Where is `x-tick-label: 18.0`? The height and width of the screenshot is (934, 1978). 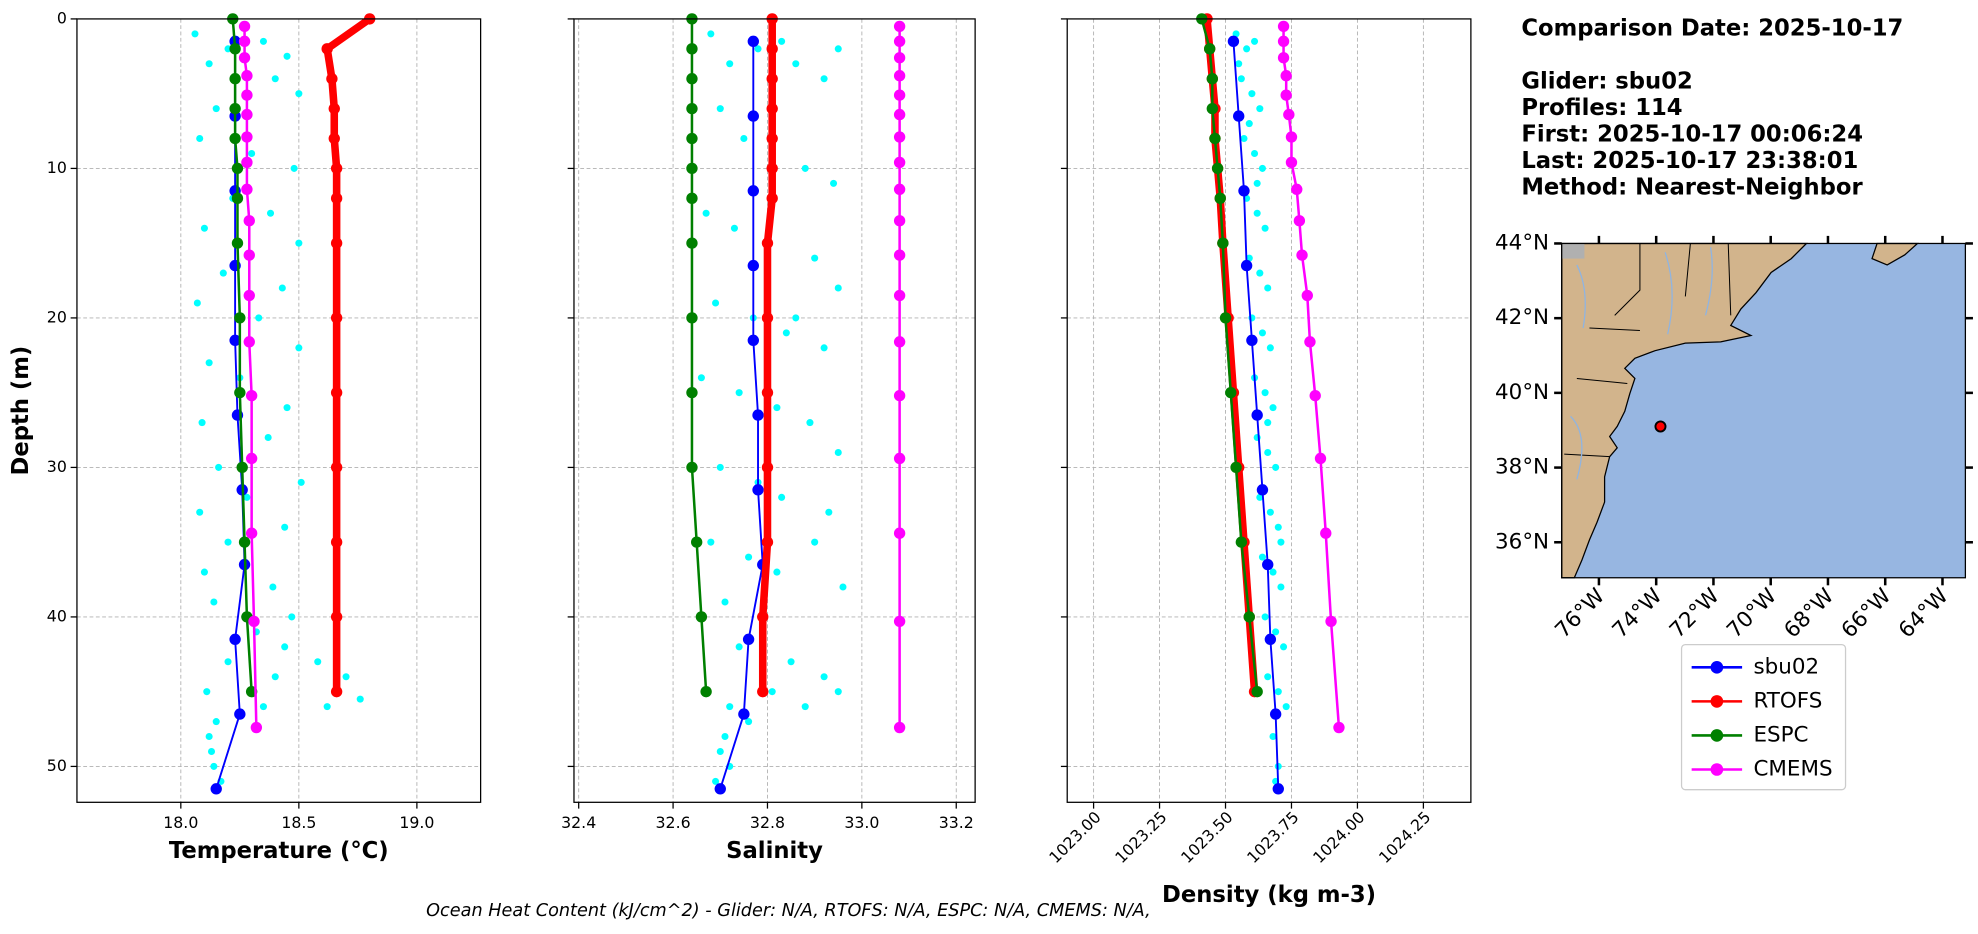 x-tick-label: 18.0 is located at coordinates (180, 822).